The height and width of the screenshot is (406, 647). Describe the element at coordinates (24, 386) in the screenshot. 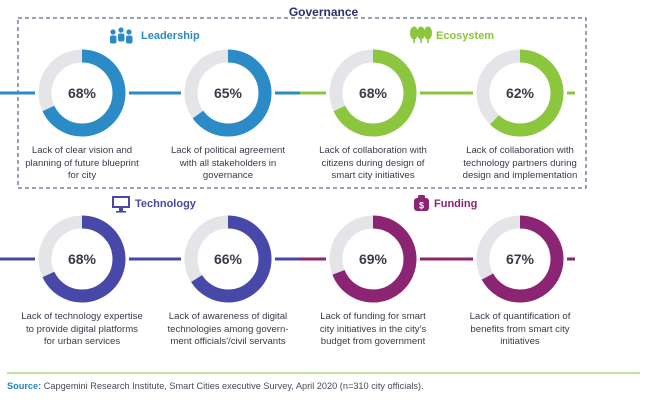

I see `source-label: Source:` at that location.